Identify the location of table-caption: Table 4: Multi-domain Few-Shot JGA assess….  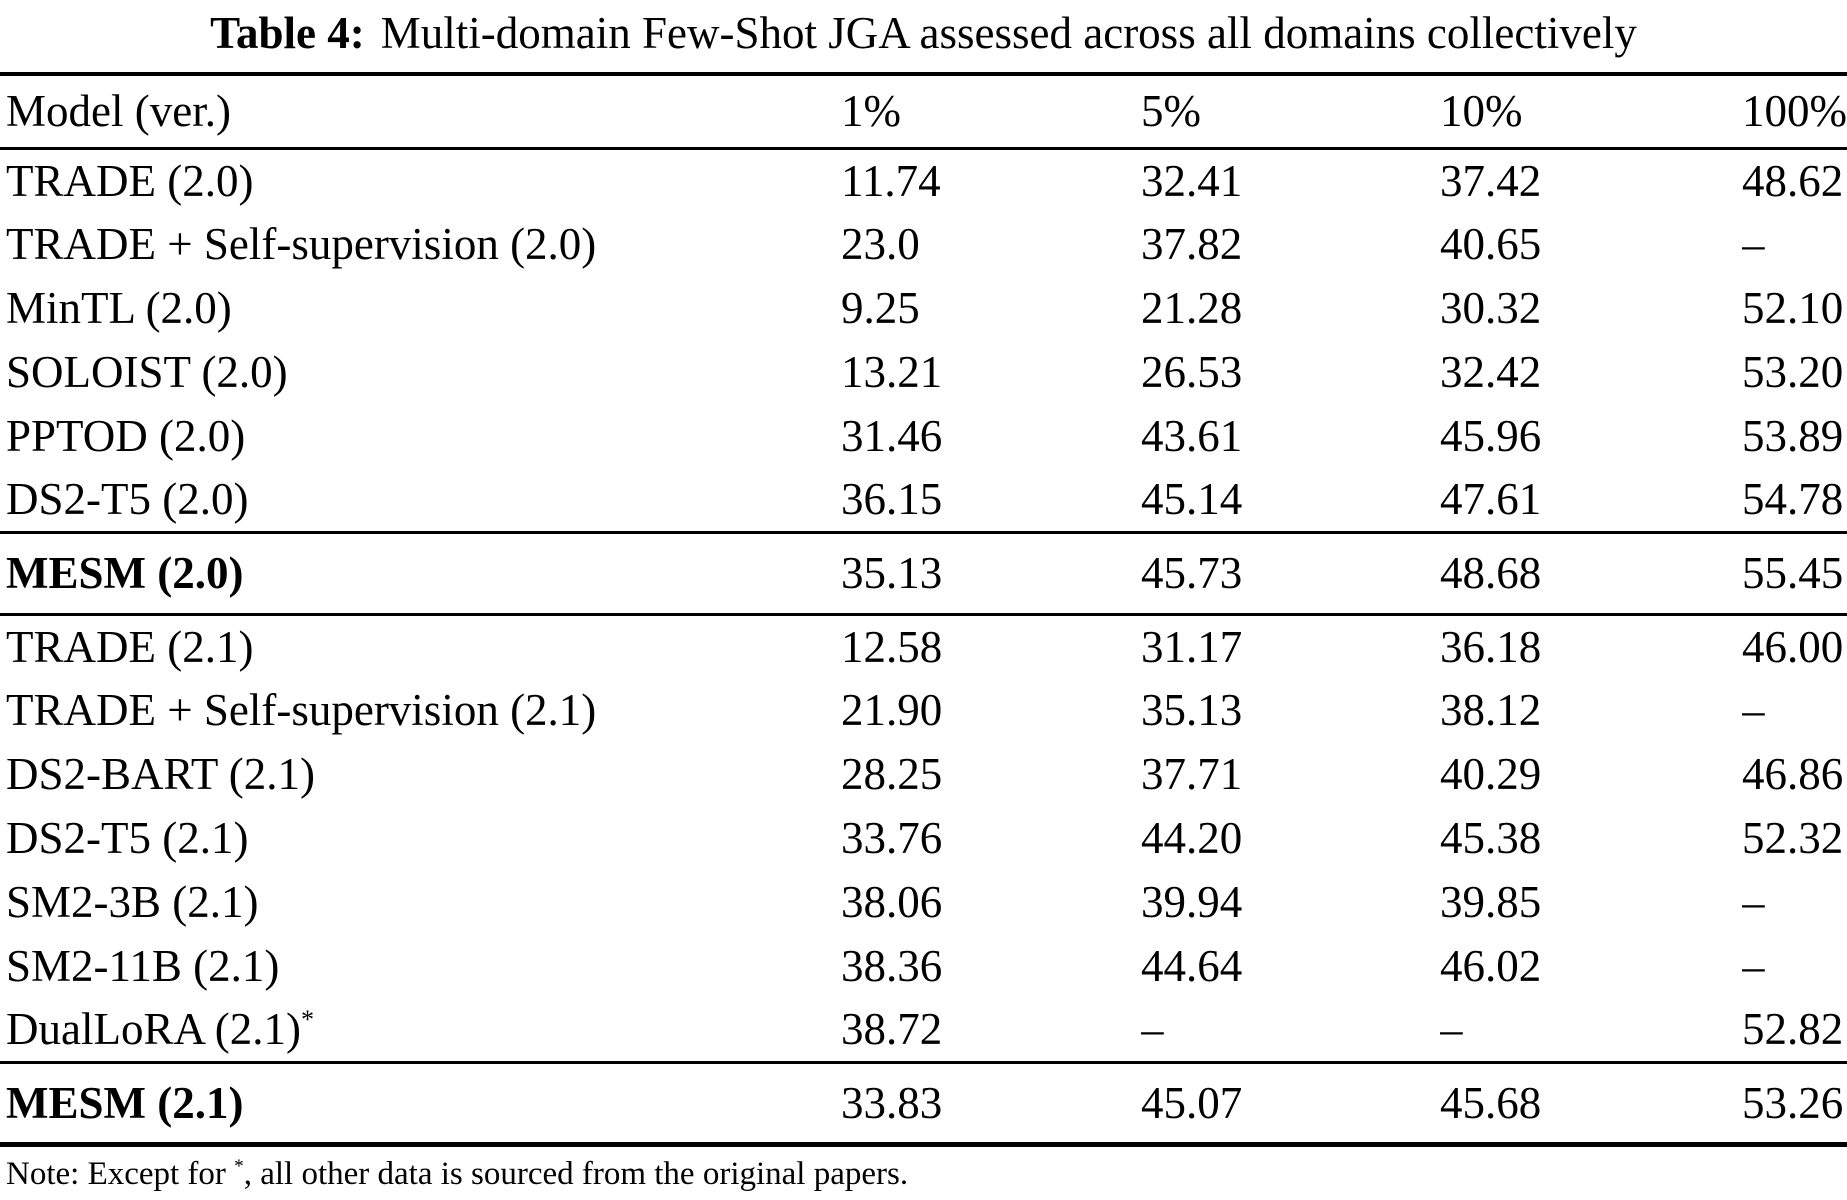
(923, 33).